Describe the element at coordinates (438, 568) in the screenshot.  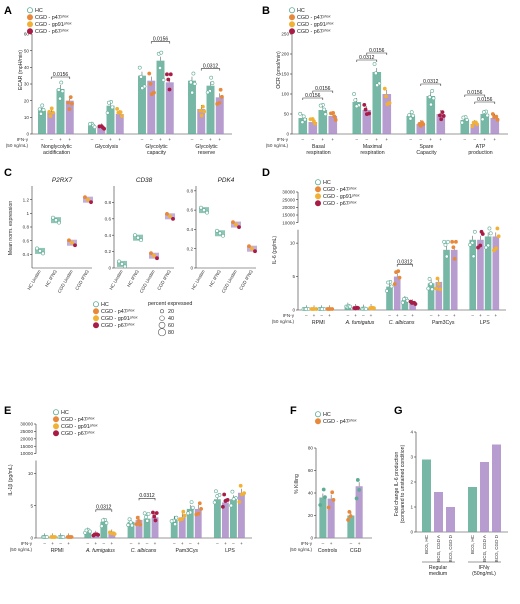
I see `panel-G-group-label-0: Regular` at that location.